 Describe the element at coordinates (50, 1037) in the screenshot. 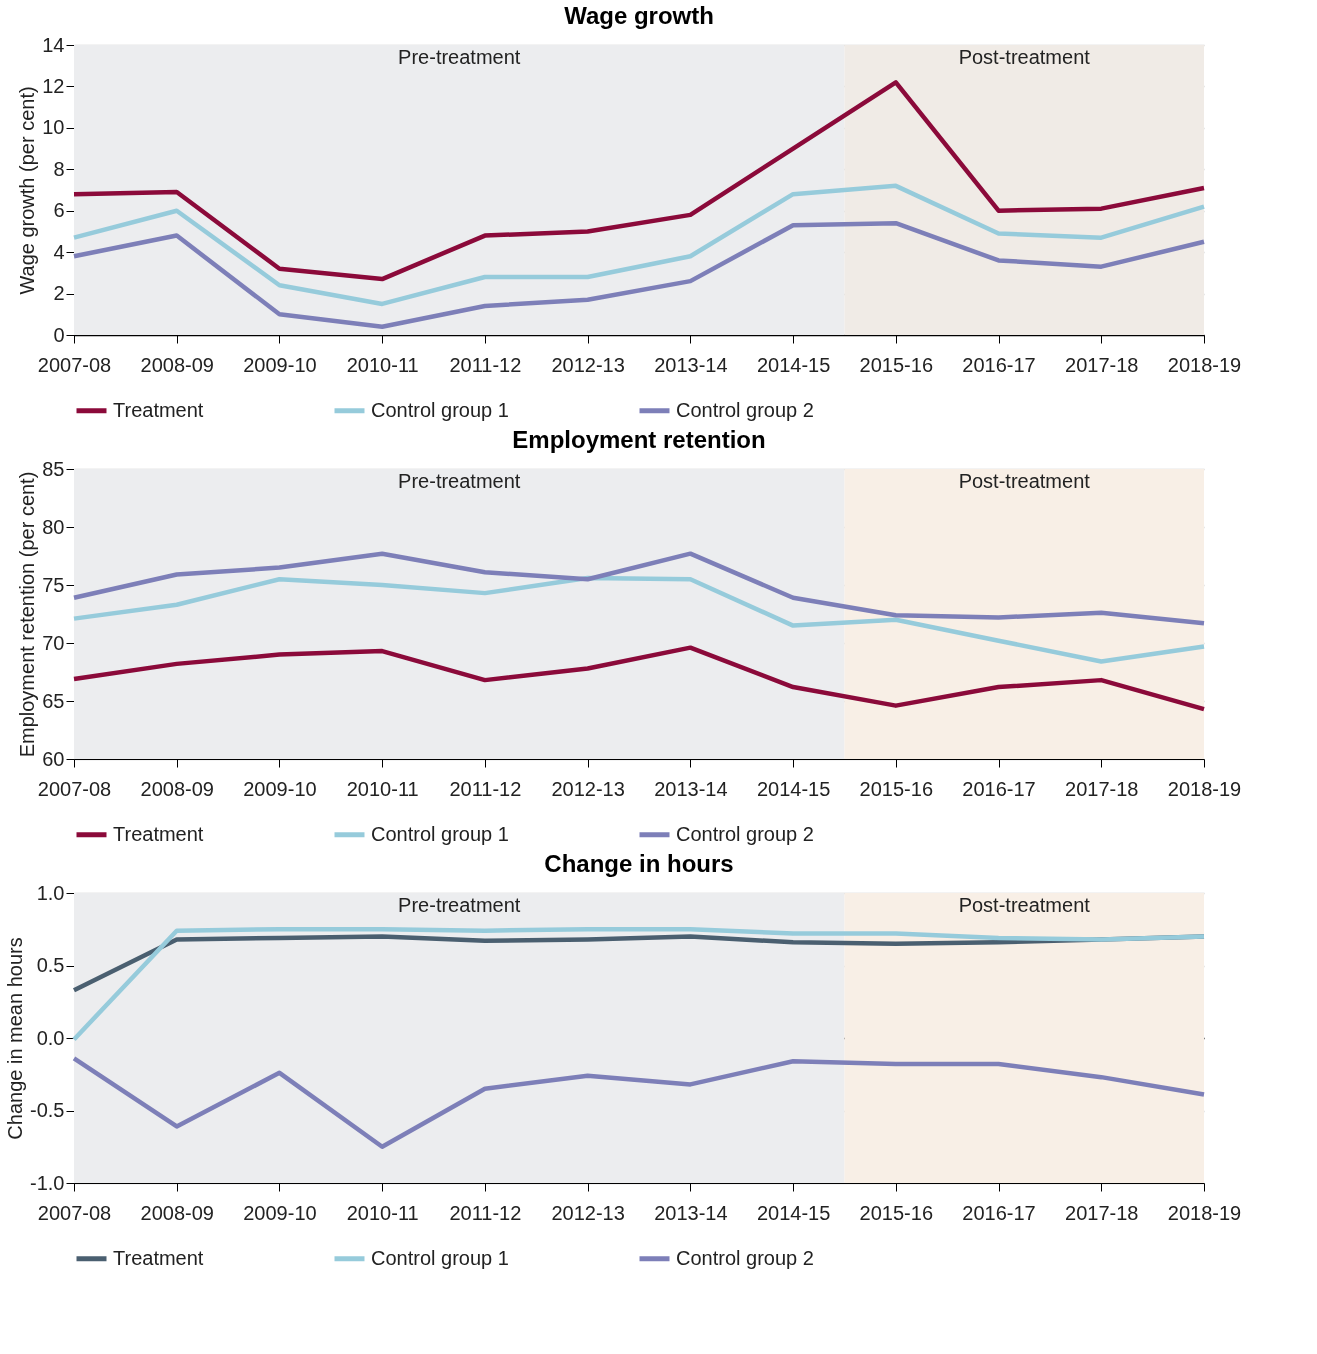

I see `y-tick-label: 0.0` at that location.